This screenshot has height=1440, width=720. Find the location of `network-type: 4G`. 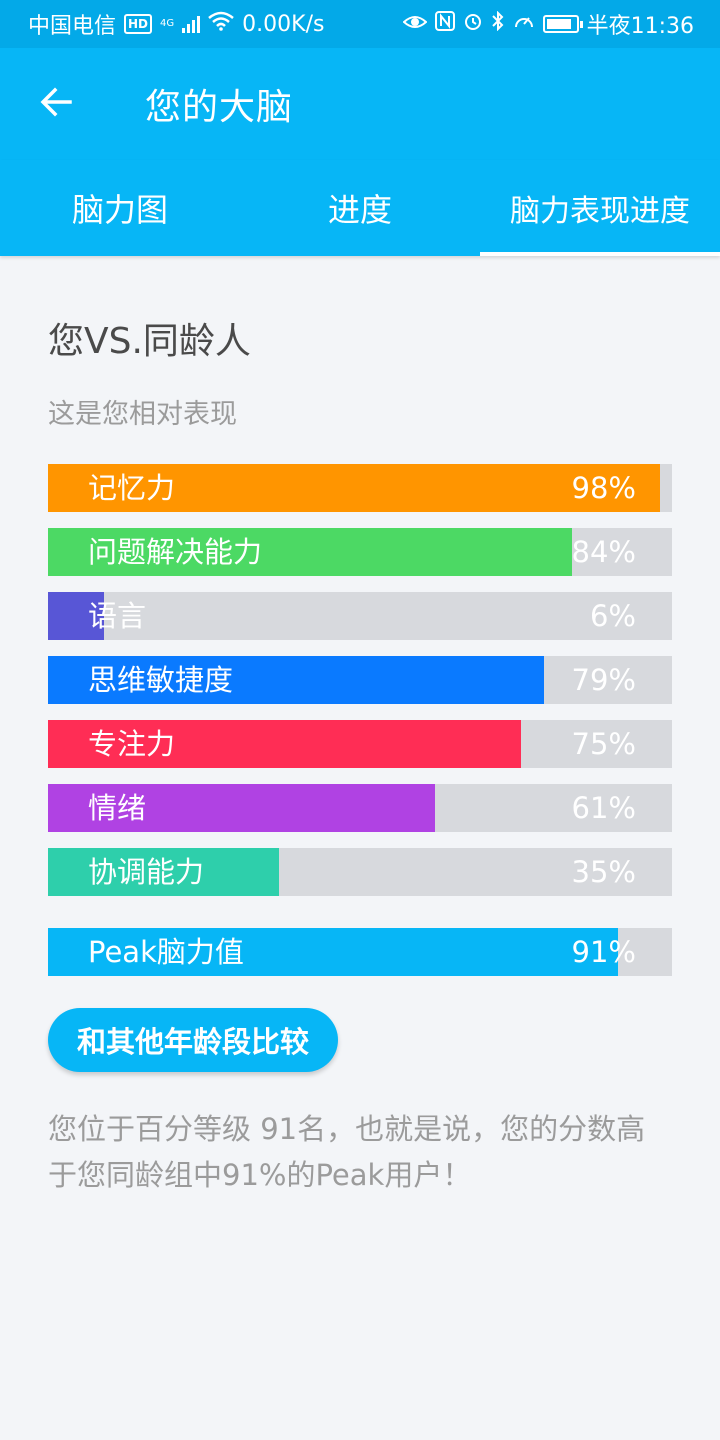

network-type: 4G is located at coordinates (167, 23).